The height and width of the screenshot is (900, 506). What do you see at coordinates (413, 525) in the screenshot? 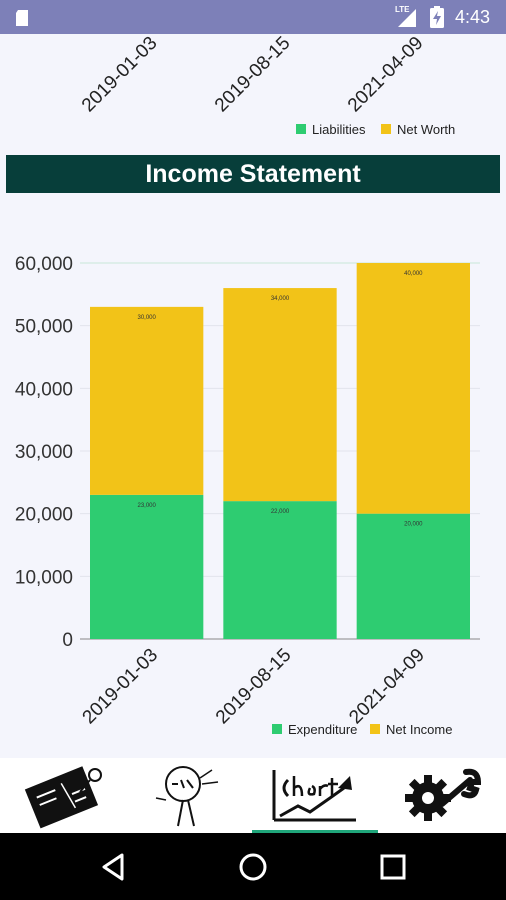
I see `data-label: 20,000` at bounding box center [413, 525].